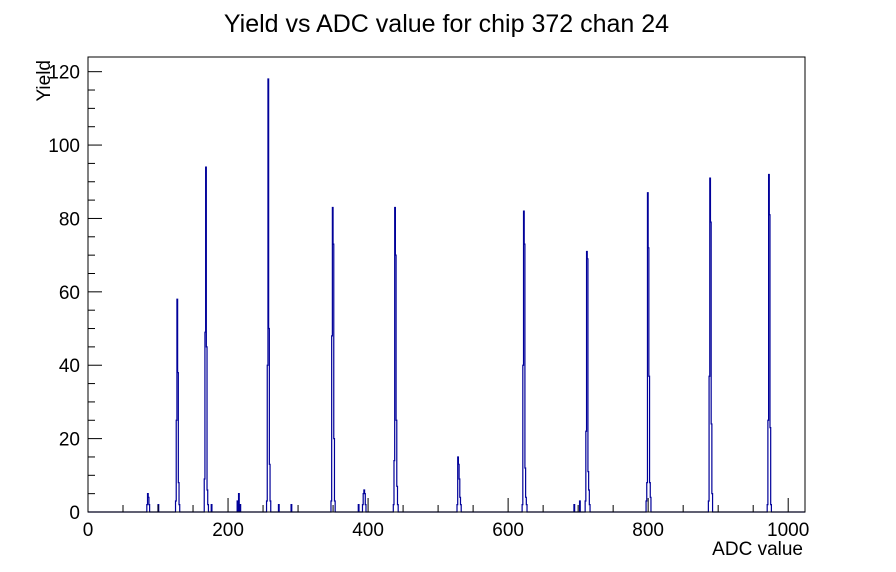 This screenshot has height=572, width=896. What do you see at coordinates (69, 366) in the screenshot?
I see `svg-text: 40` at bounding box center [69, 366].